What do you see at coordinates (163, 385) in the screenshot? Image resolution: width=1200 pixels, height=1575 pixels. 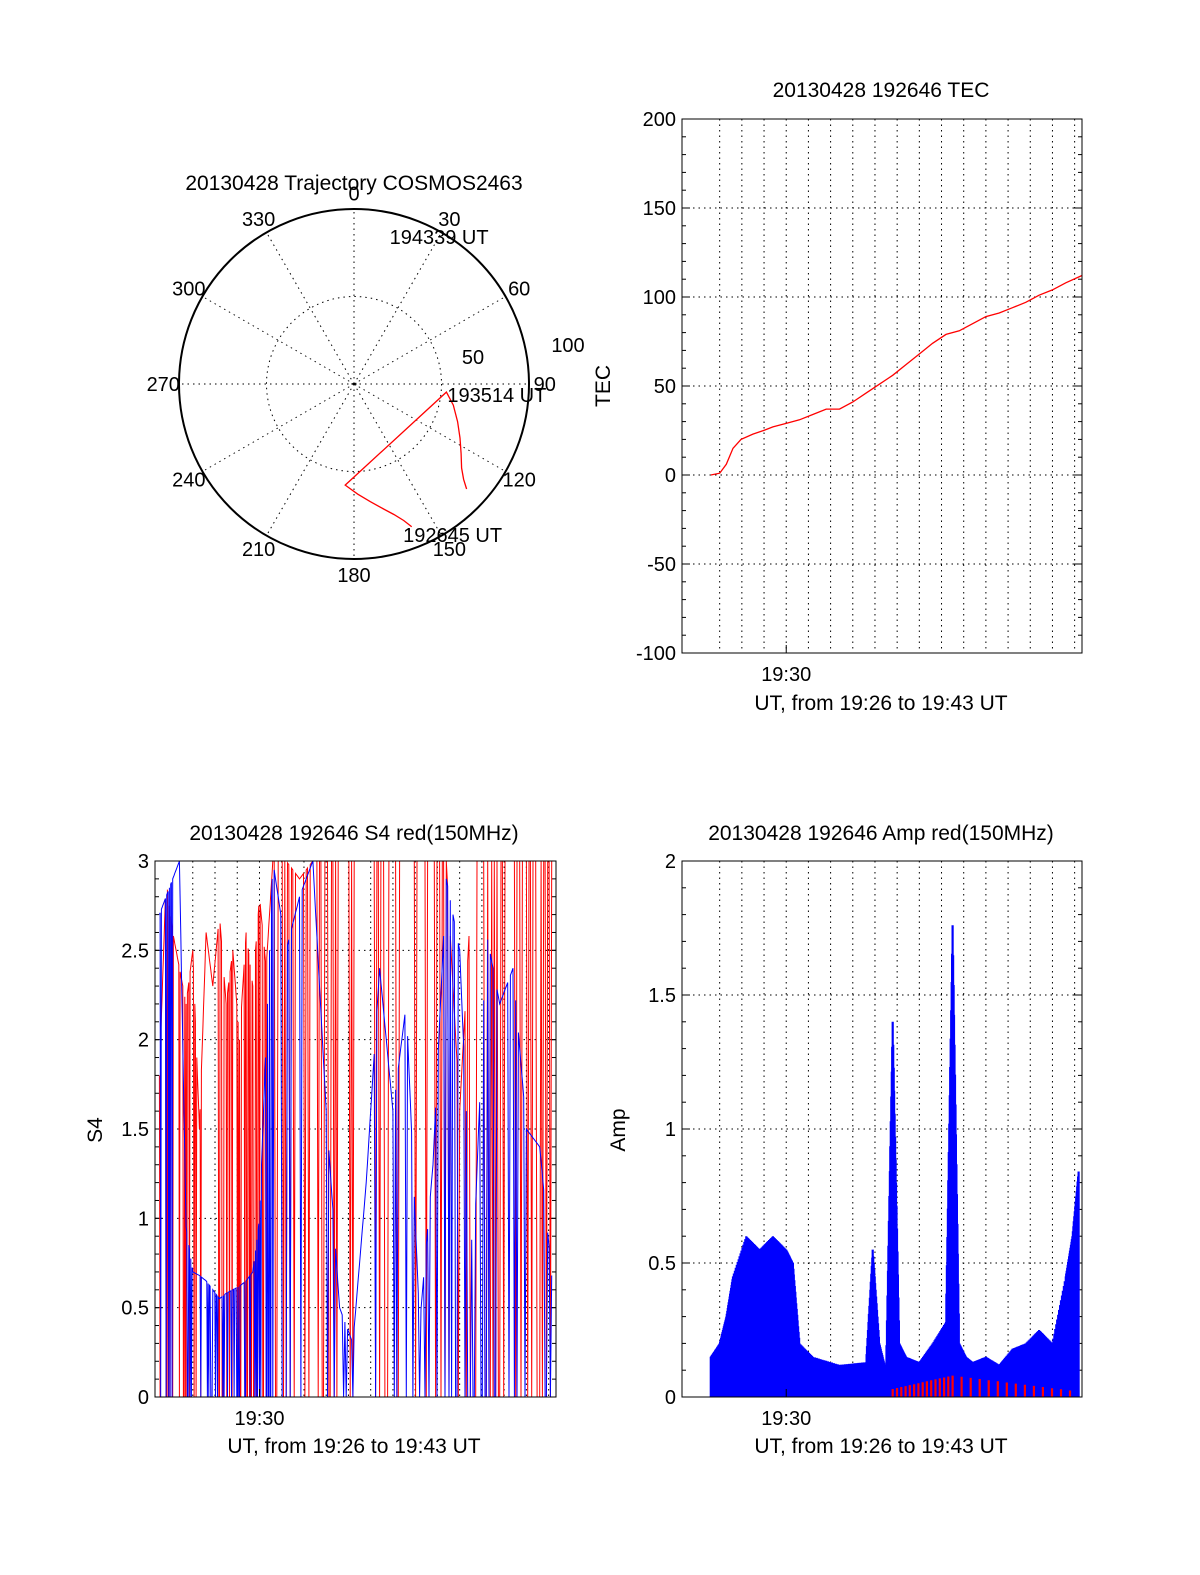 I see `polar-angle-label: 270` at bounding box center [163, 385].